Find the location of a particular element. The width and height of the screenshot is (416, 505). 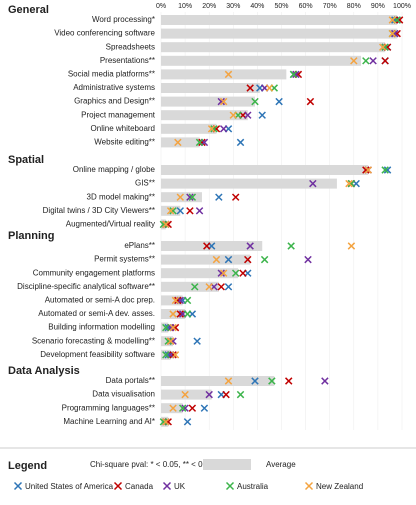

legend-title: Legend is located at coordinates (27, 466).